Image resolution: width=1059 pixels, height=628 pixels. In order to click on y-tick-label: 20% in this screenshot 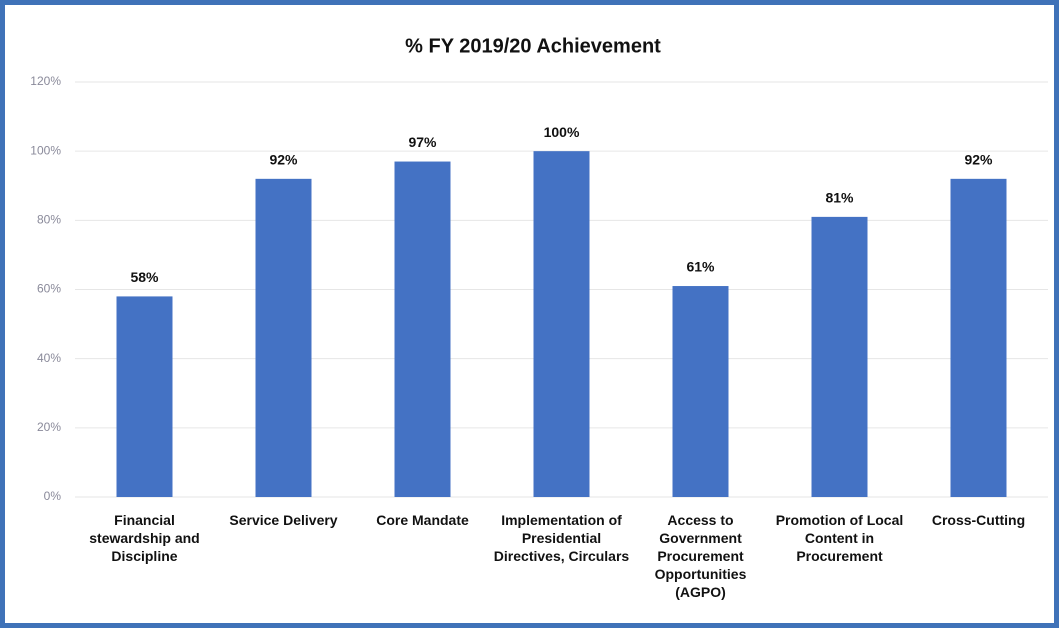, I will do `click(49, 427)`.